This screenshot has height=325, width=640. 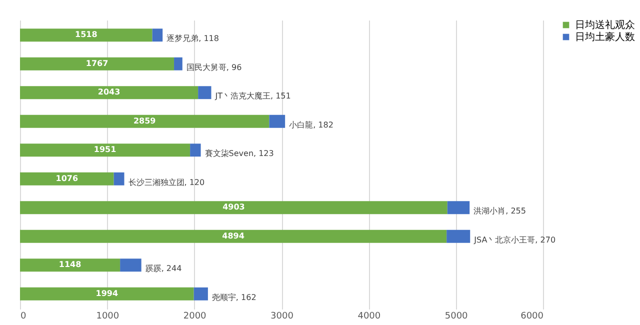 I want to click on data-label: 小白龍, 182, so click(x=311, y=125).